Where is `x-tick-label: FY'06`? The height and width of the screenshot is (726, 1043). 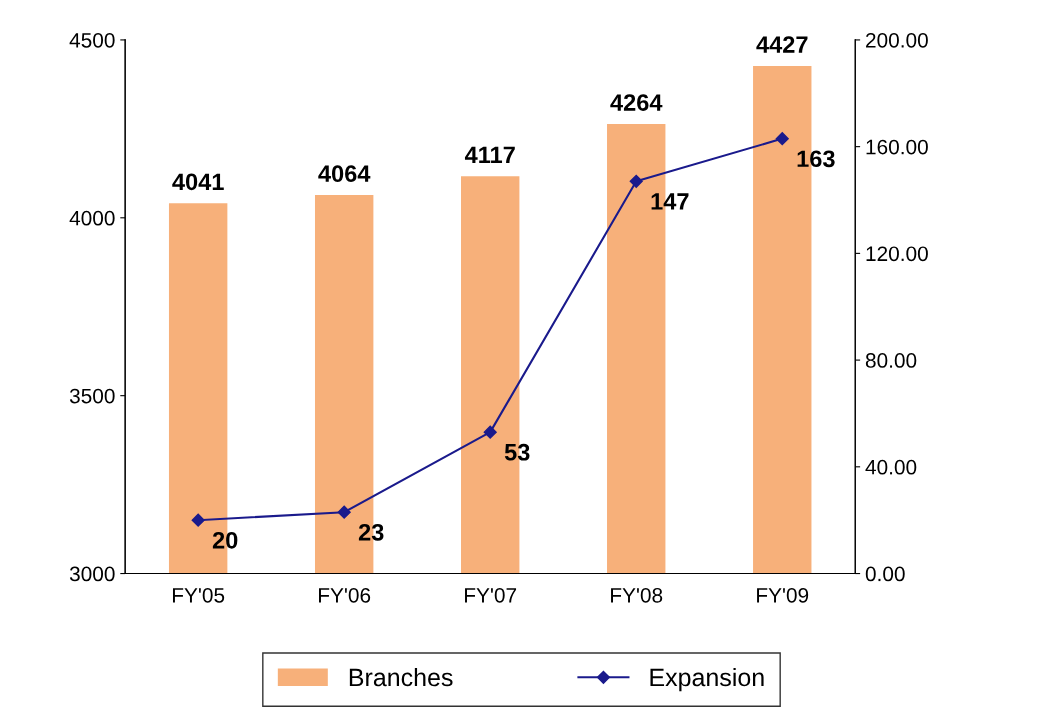 x-tick-label: FY'06 is located at coordinates (345, 595).